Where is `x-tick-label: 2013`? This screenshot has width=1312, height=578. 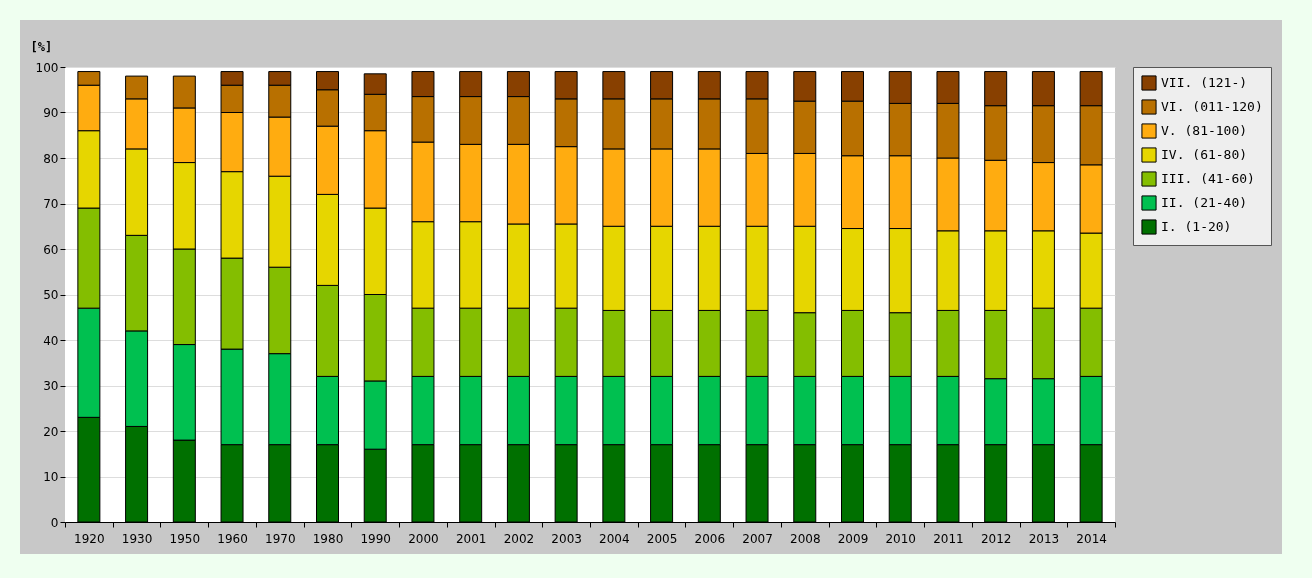 x-tick-label: 2013 is located at coordinates (1044, 538).